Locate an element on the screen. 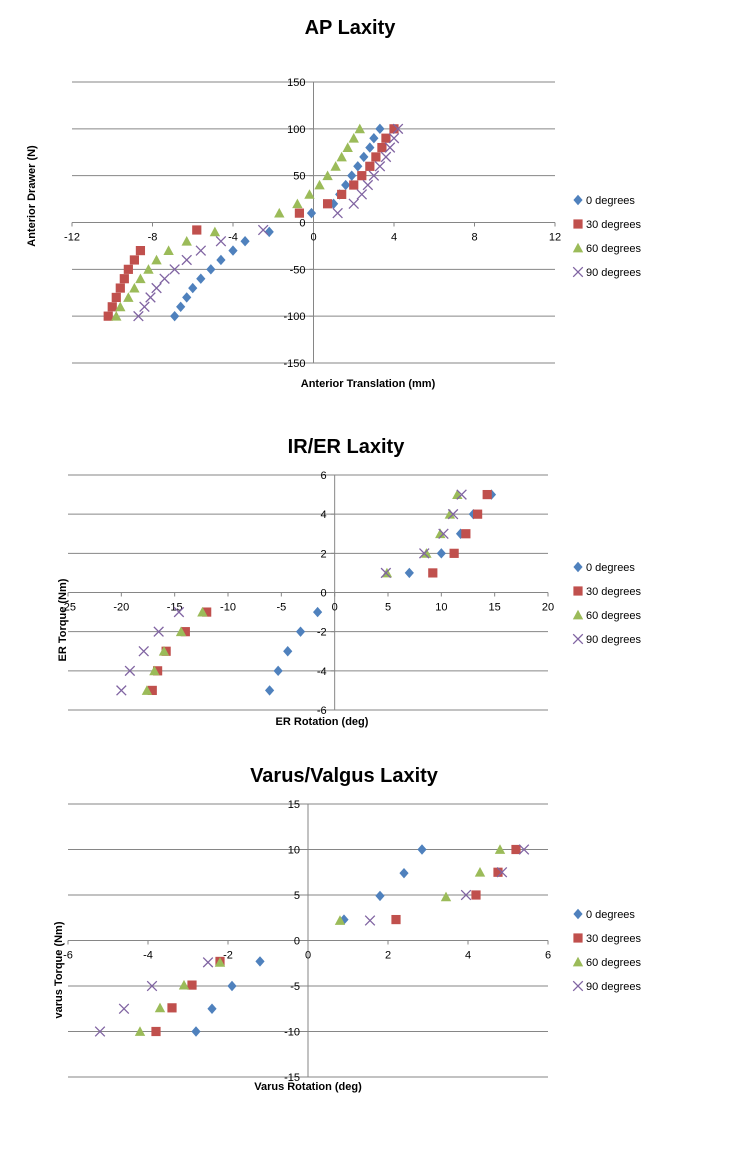 The image size is (732, 1152). x-tick-label: 12 is located at coordinates (555, 238).